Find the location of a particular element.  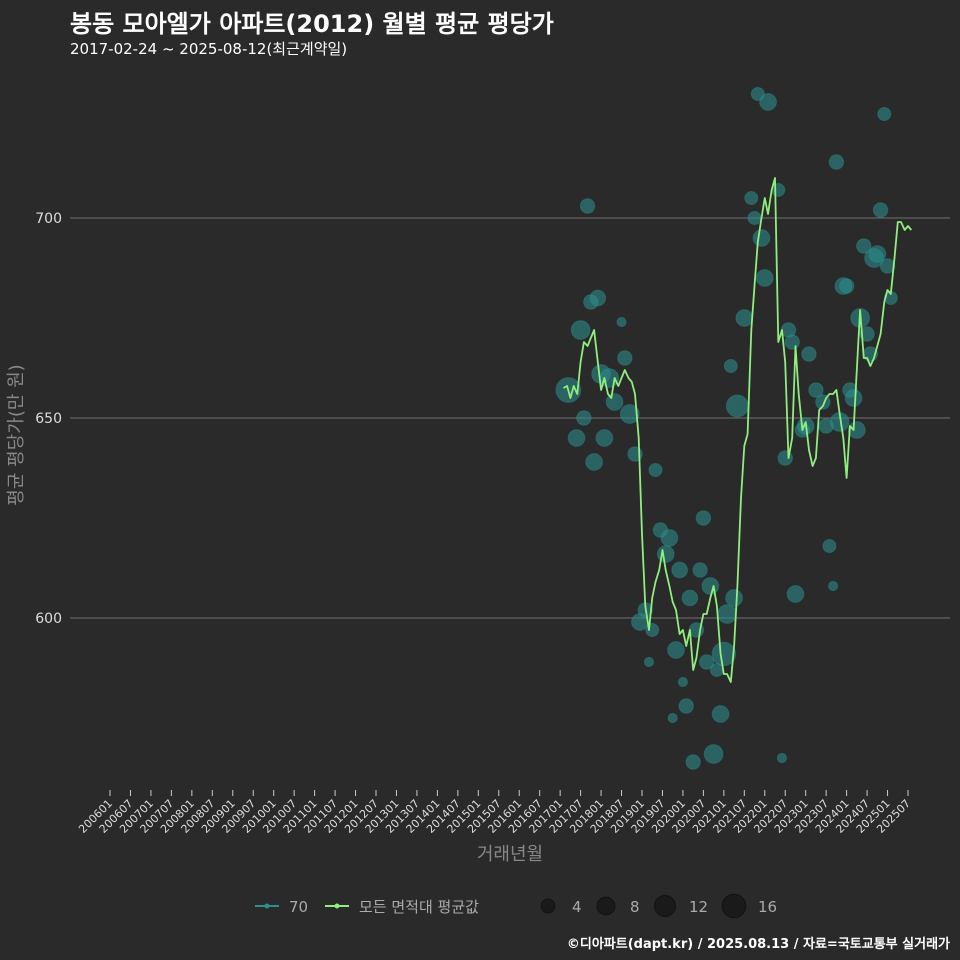

legend-size-label: 12 is located at coordinates (698, 907).